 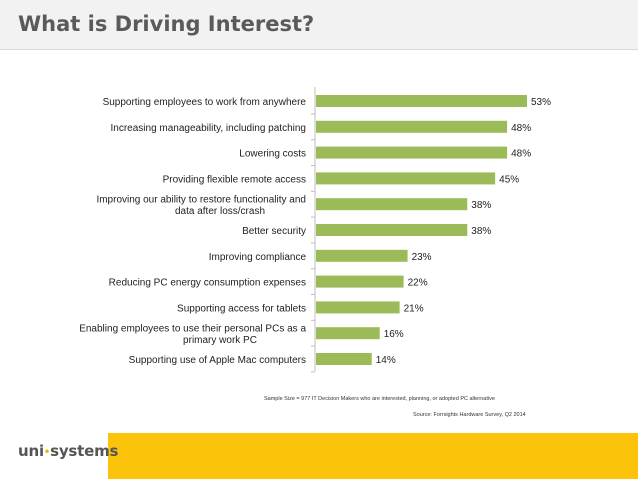 I want to click on category-label-9: Supporting access for tablets, so click(x=241, y=308).